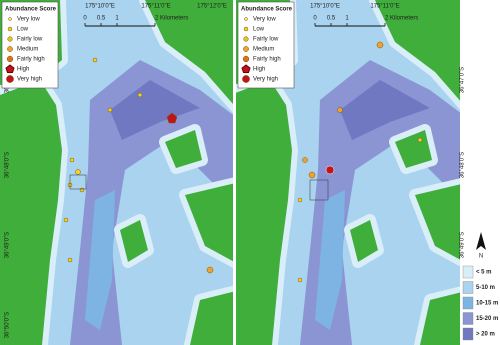 The image size is (500, 345). Describe the element at coordinates (481, 257) in the screenshot. I see `north-label: N` at that location.